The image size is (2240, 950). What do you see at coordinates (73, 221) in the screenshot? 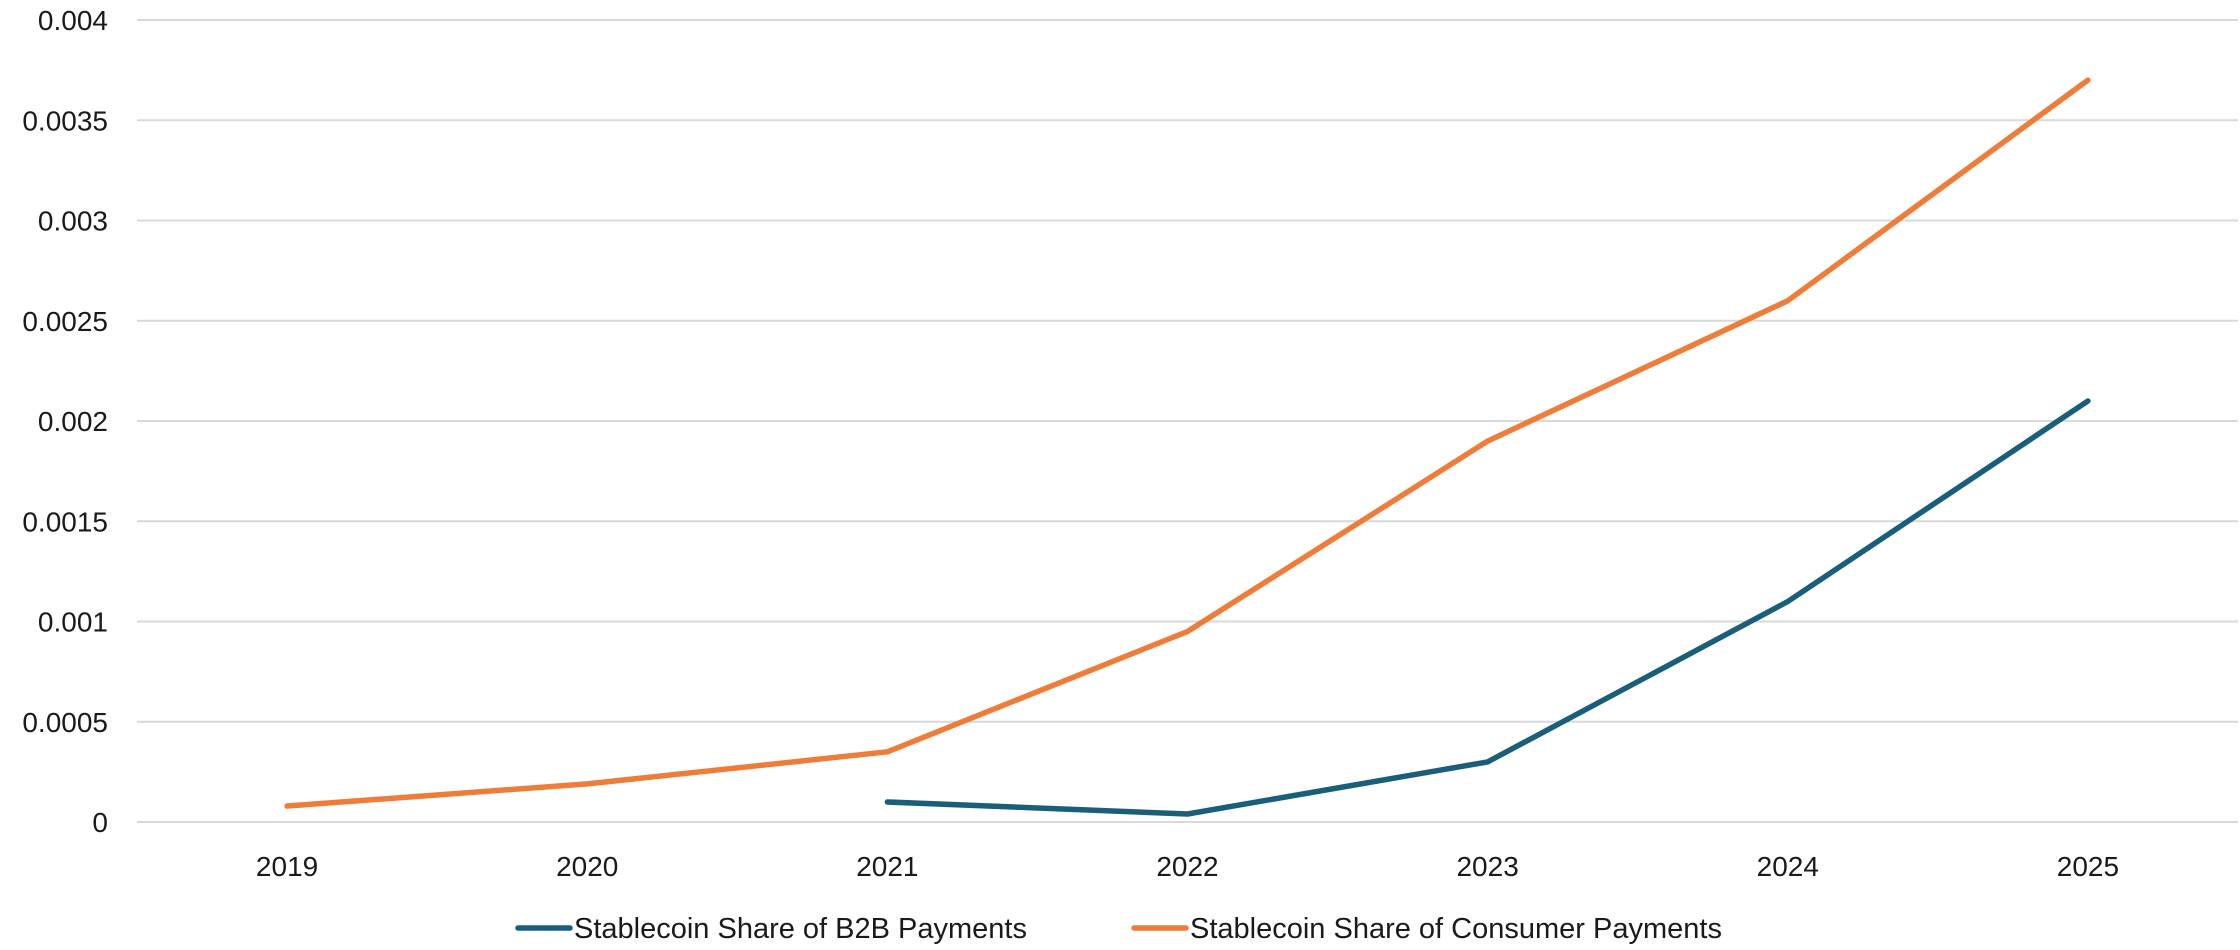
I see `y-tick-label: 0.003` at bounding box center [73, 221].